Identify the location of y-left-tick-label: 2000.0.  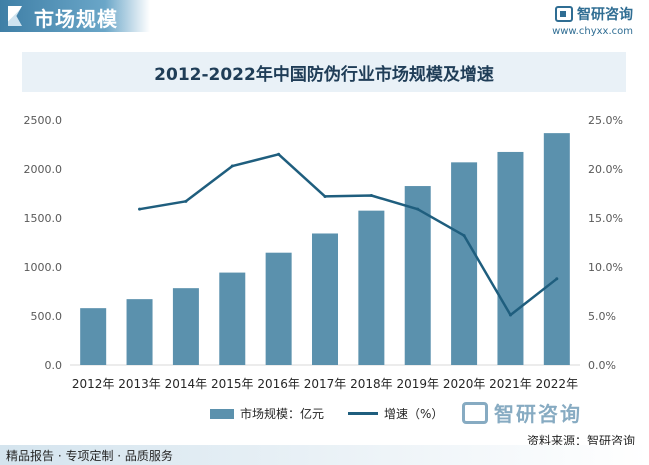
(43, 169).